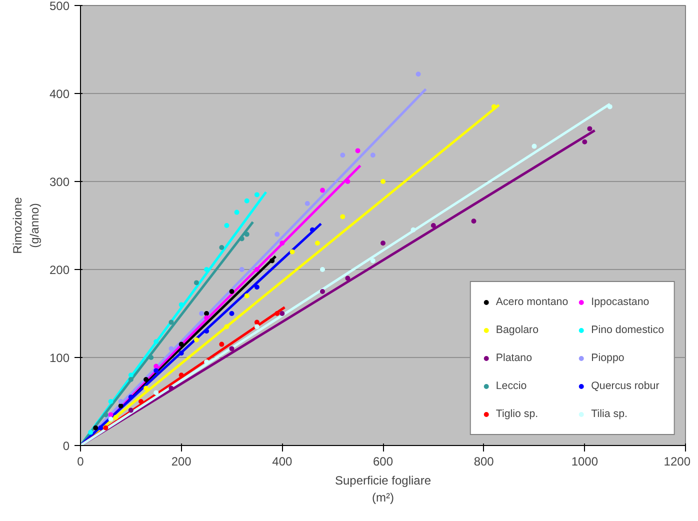  What do you see at coordinates (383, 489) in the screenshot?
I see `x-axis-title: Superficie fogliare (m²)` at bounding box center [383, 489].